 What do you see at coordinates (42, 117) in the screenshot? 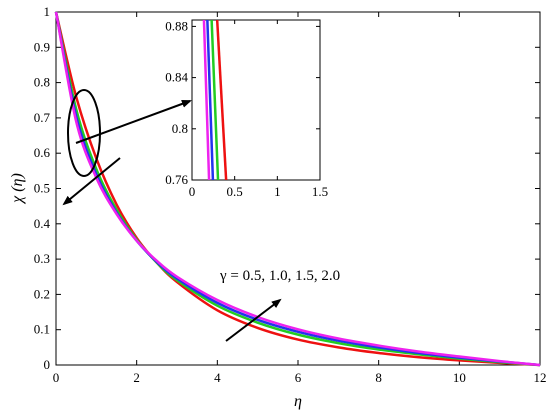
I see `y-tick-label: 0.7` at bounding box center [42, 117].